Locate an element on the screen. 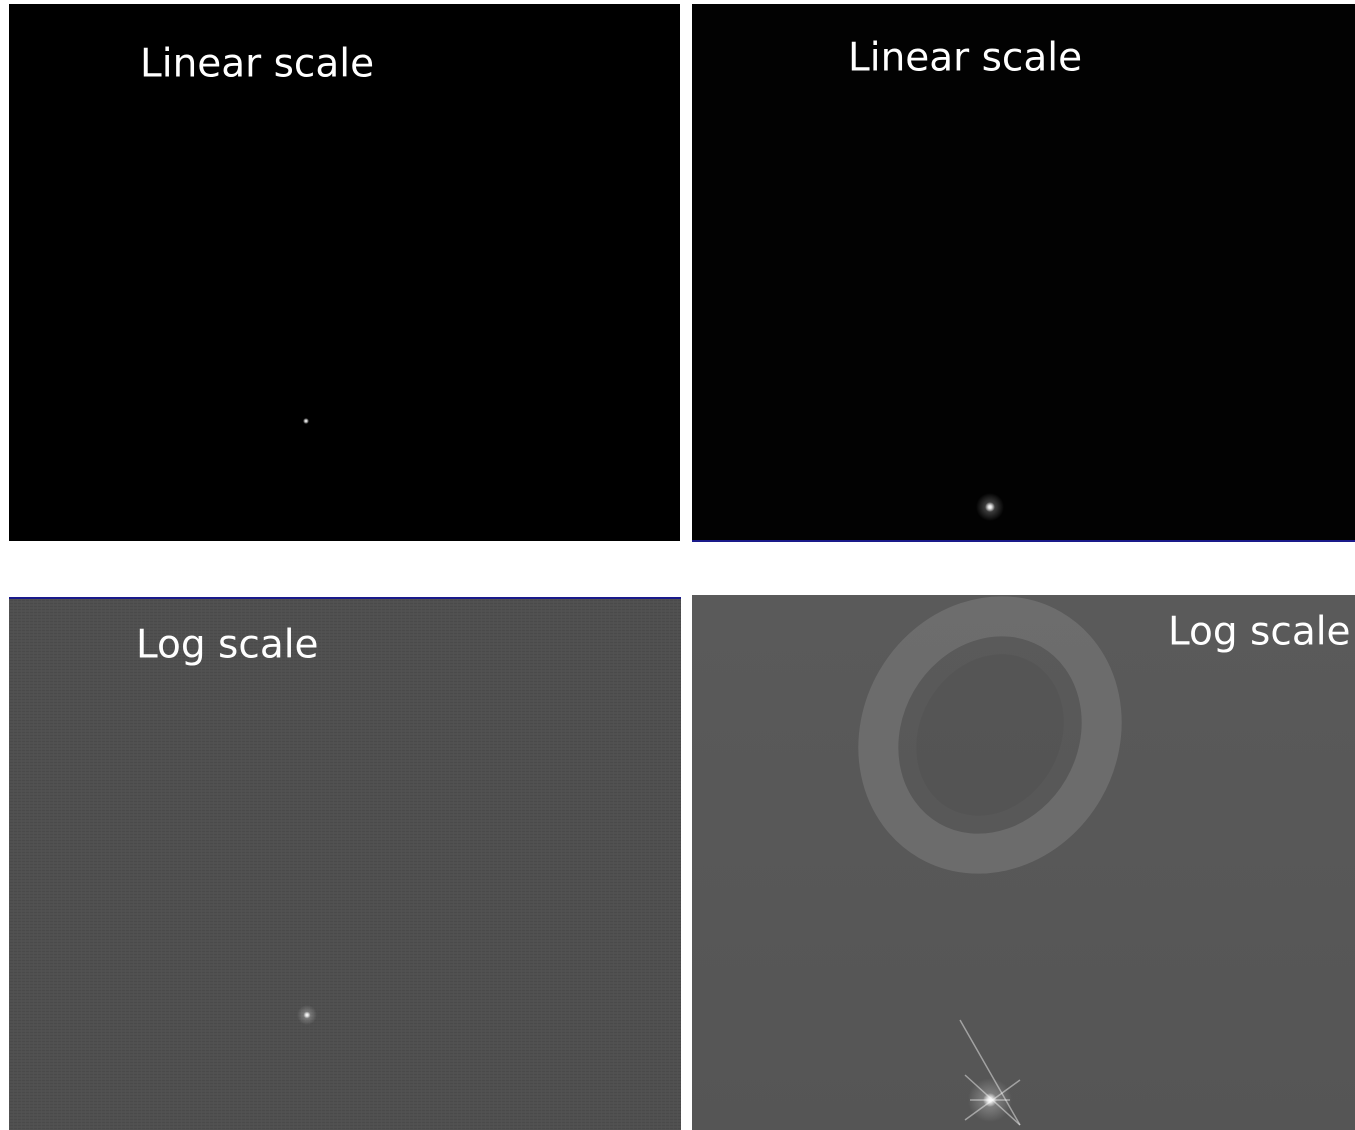 The height and width of the screenshot is (1130, 1355). ring-reflection is located at coordinates (990, 735).